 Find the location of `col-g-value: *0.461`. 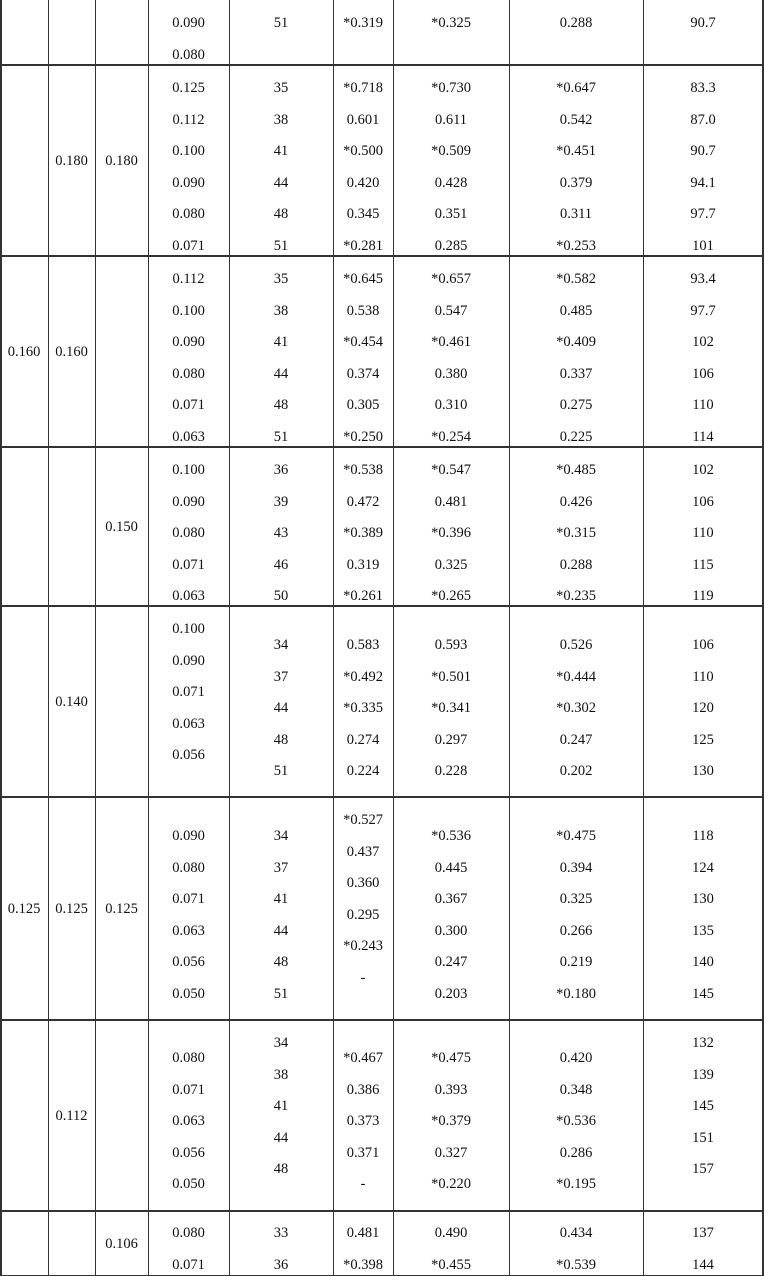

col-g-value: *0.461 is located at coordinates (451, 341).